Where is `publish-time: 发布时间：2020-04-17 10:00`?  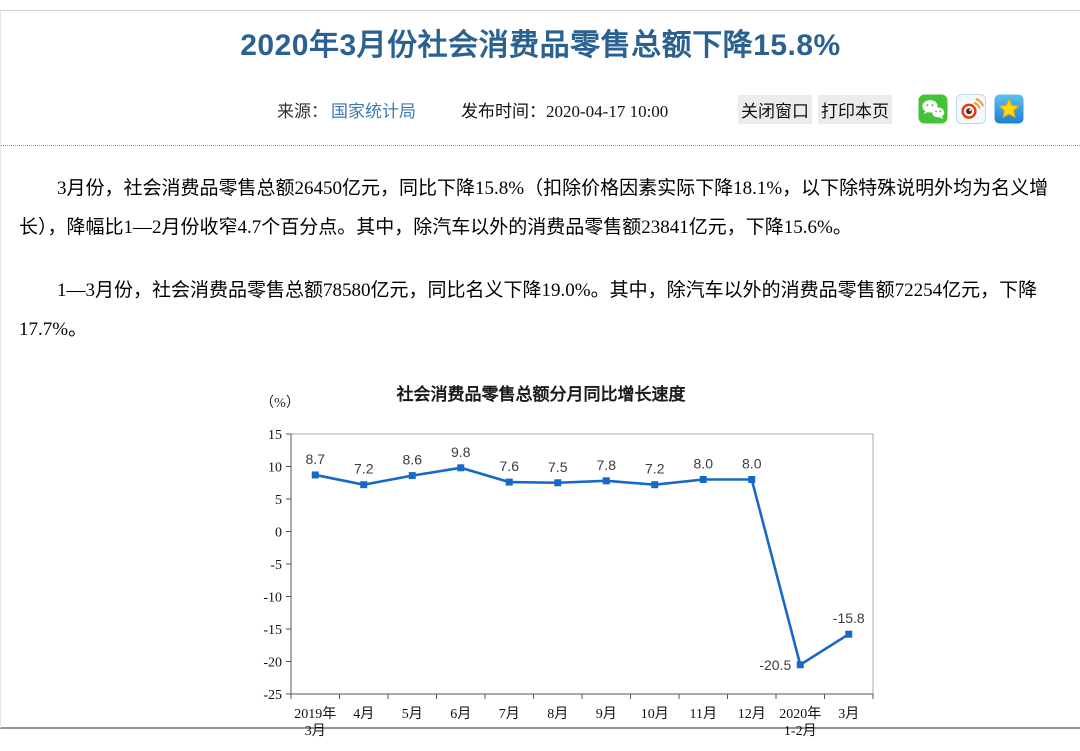 publish-time: 发布时间：2020-04-17 10:00 is located at coordinates (564, 109).